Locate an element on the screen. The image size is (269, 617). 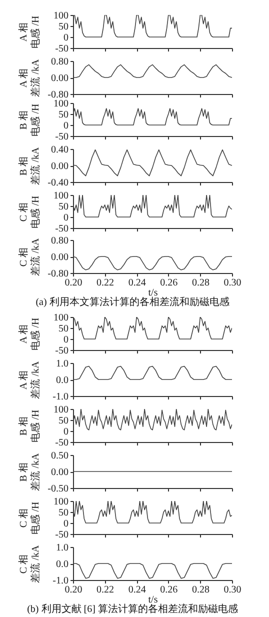
y-tick-label: -0.40 is located at coordinates (58, 183).